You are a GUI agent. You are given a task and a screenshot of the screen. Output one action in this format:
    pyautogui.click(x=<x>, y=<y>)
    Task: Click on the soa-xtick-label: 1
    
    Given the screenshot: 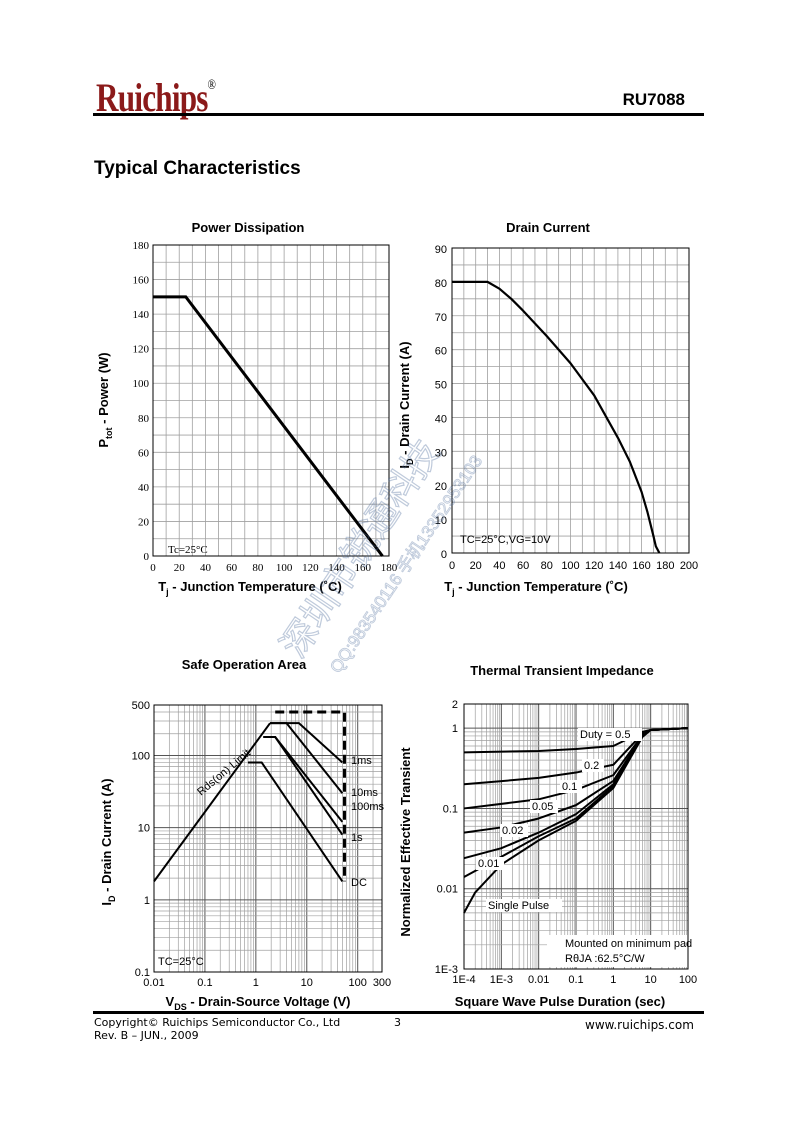 What is the action you would take?
    pyautogui.click(x=256, y=983)
    